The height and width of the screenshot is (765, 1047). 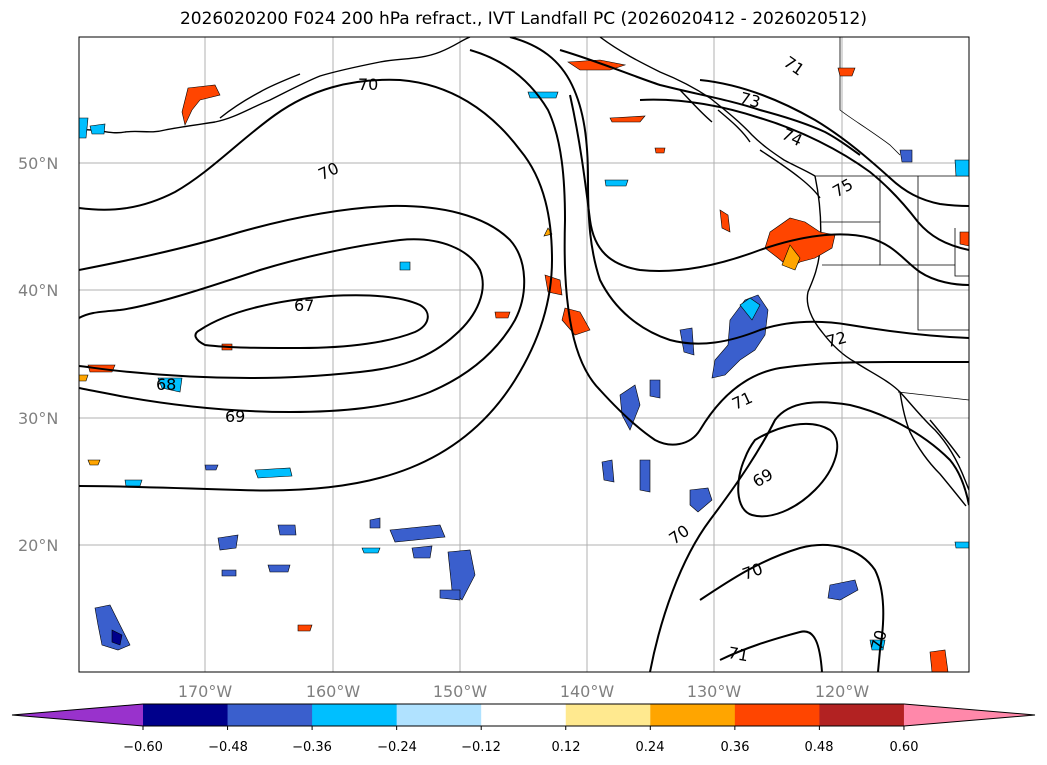 I want to click on lon-label: 120°W, so click(x=842, y=691).